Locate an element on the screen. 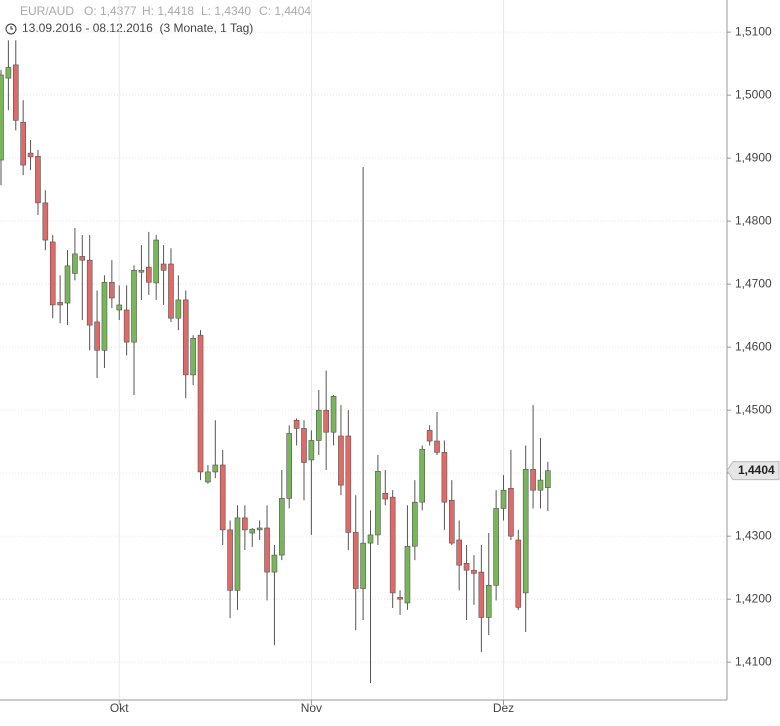 The width and height of the screenshot is (780, 726). clock-hands is located at coordinates (11, 28).